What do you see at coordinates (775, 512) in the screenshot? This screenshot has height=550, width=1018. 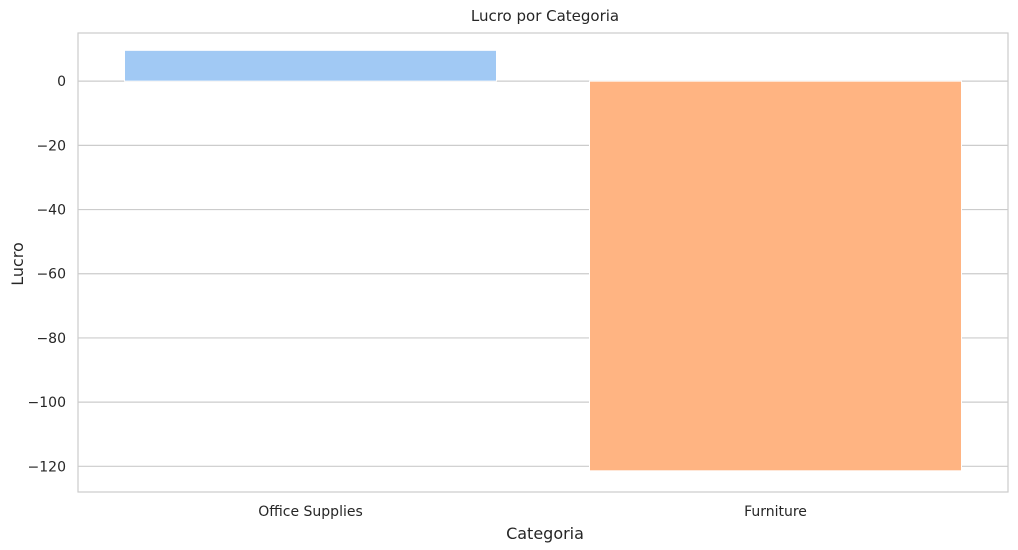 I see `x-tick-label: Furniture` at bounding box center [775, 512].